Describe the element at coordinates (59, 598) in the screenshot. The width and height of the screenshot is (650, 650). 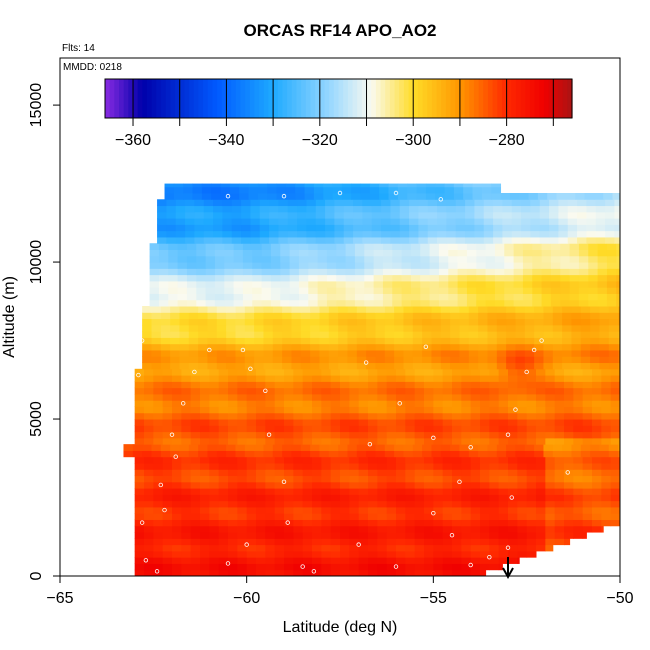
I see `x-tick-label: −65` at that location.